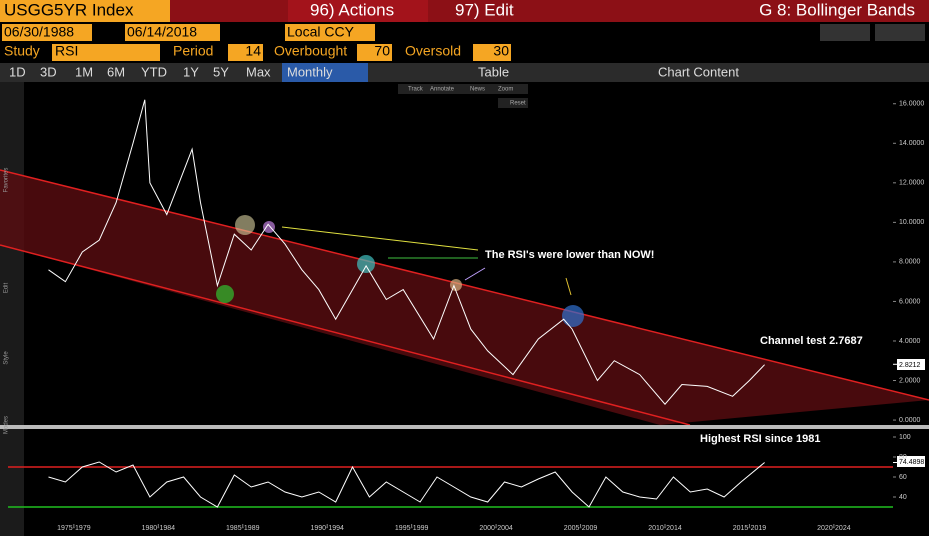 This screenshot has width=929, height=536. Describe the element at coordinates (911, 143) in the screenshot. I see `y-tick-label: 14.0000` at that location.